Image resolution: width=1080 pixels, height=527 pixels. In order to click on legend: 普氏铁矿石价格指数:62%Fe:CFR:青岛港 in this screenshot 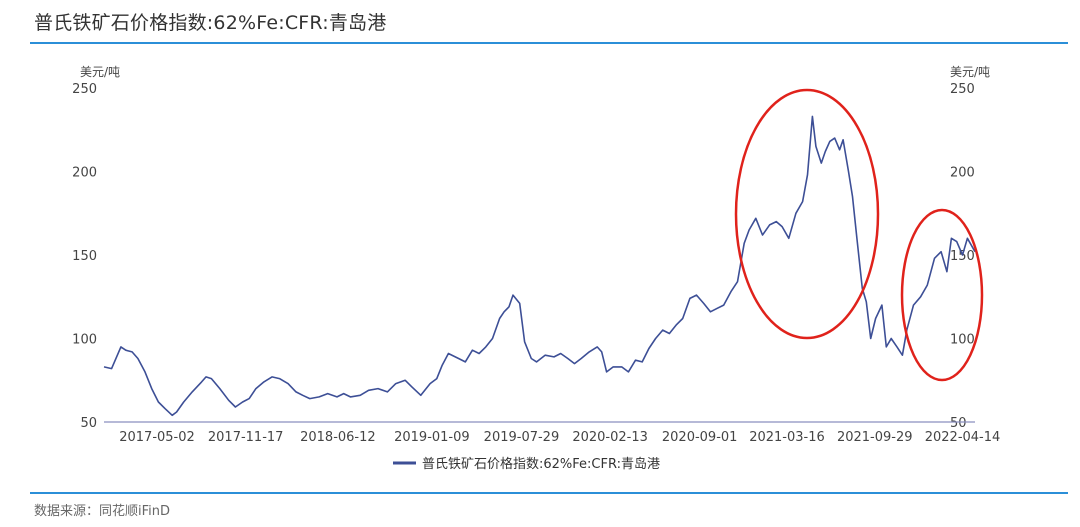, I will do `click(526, 464)`.